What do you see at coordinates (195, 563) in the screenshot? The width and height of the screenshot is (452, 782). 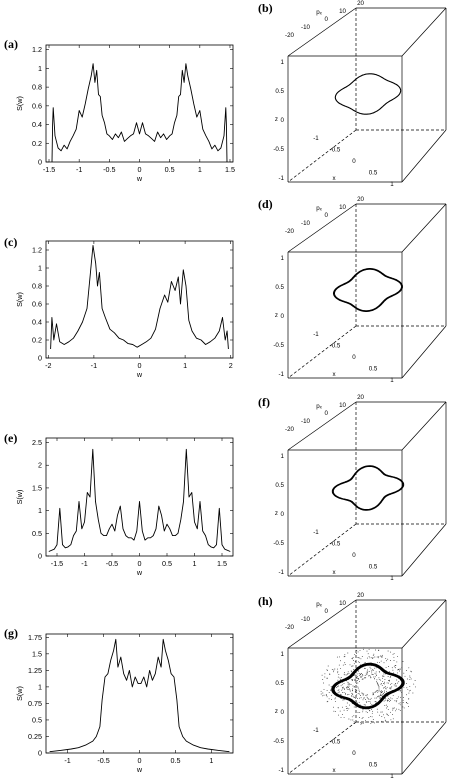 I see `x-tick-label: 1` at bounding box center [195, 563].